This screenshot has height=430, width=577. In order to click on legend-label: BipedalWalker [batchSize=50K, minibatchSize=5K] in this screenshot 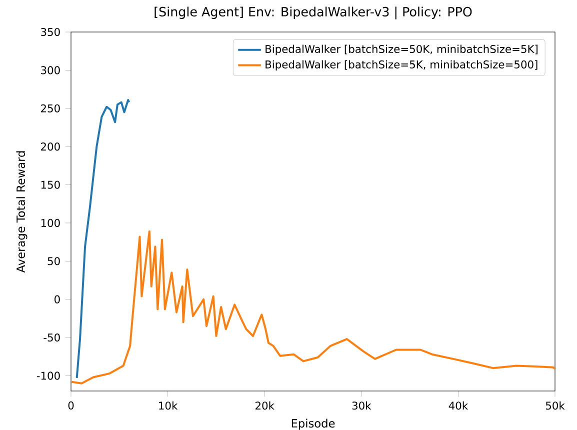, I will do `click(402, 50)`.